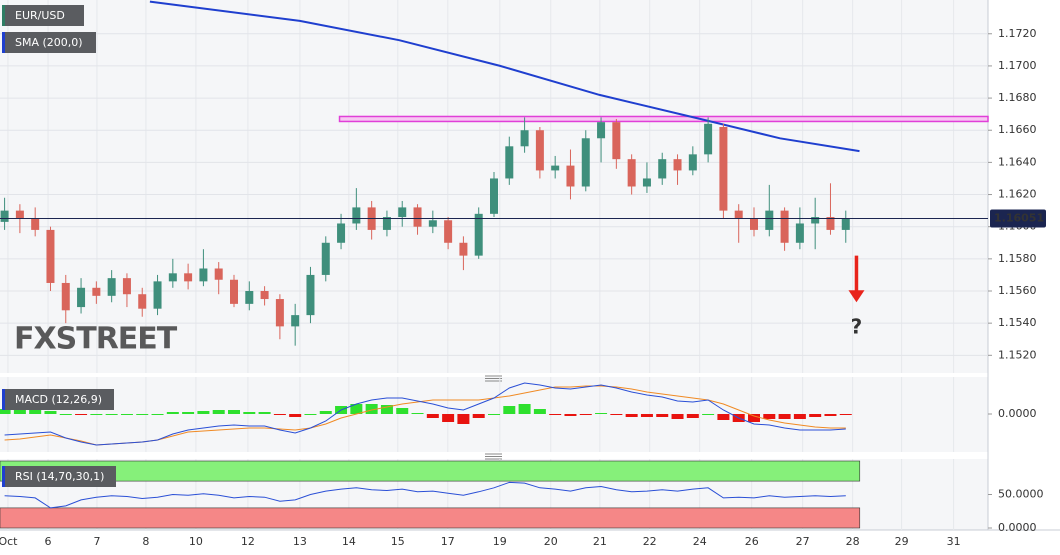 This screenshot has height=555, width=1060. What do you see at coordinates (853, 541) in the screenshot?
I see `x-tick-label: 28` at bounding box center [853, 541].